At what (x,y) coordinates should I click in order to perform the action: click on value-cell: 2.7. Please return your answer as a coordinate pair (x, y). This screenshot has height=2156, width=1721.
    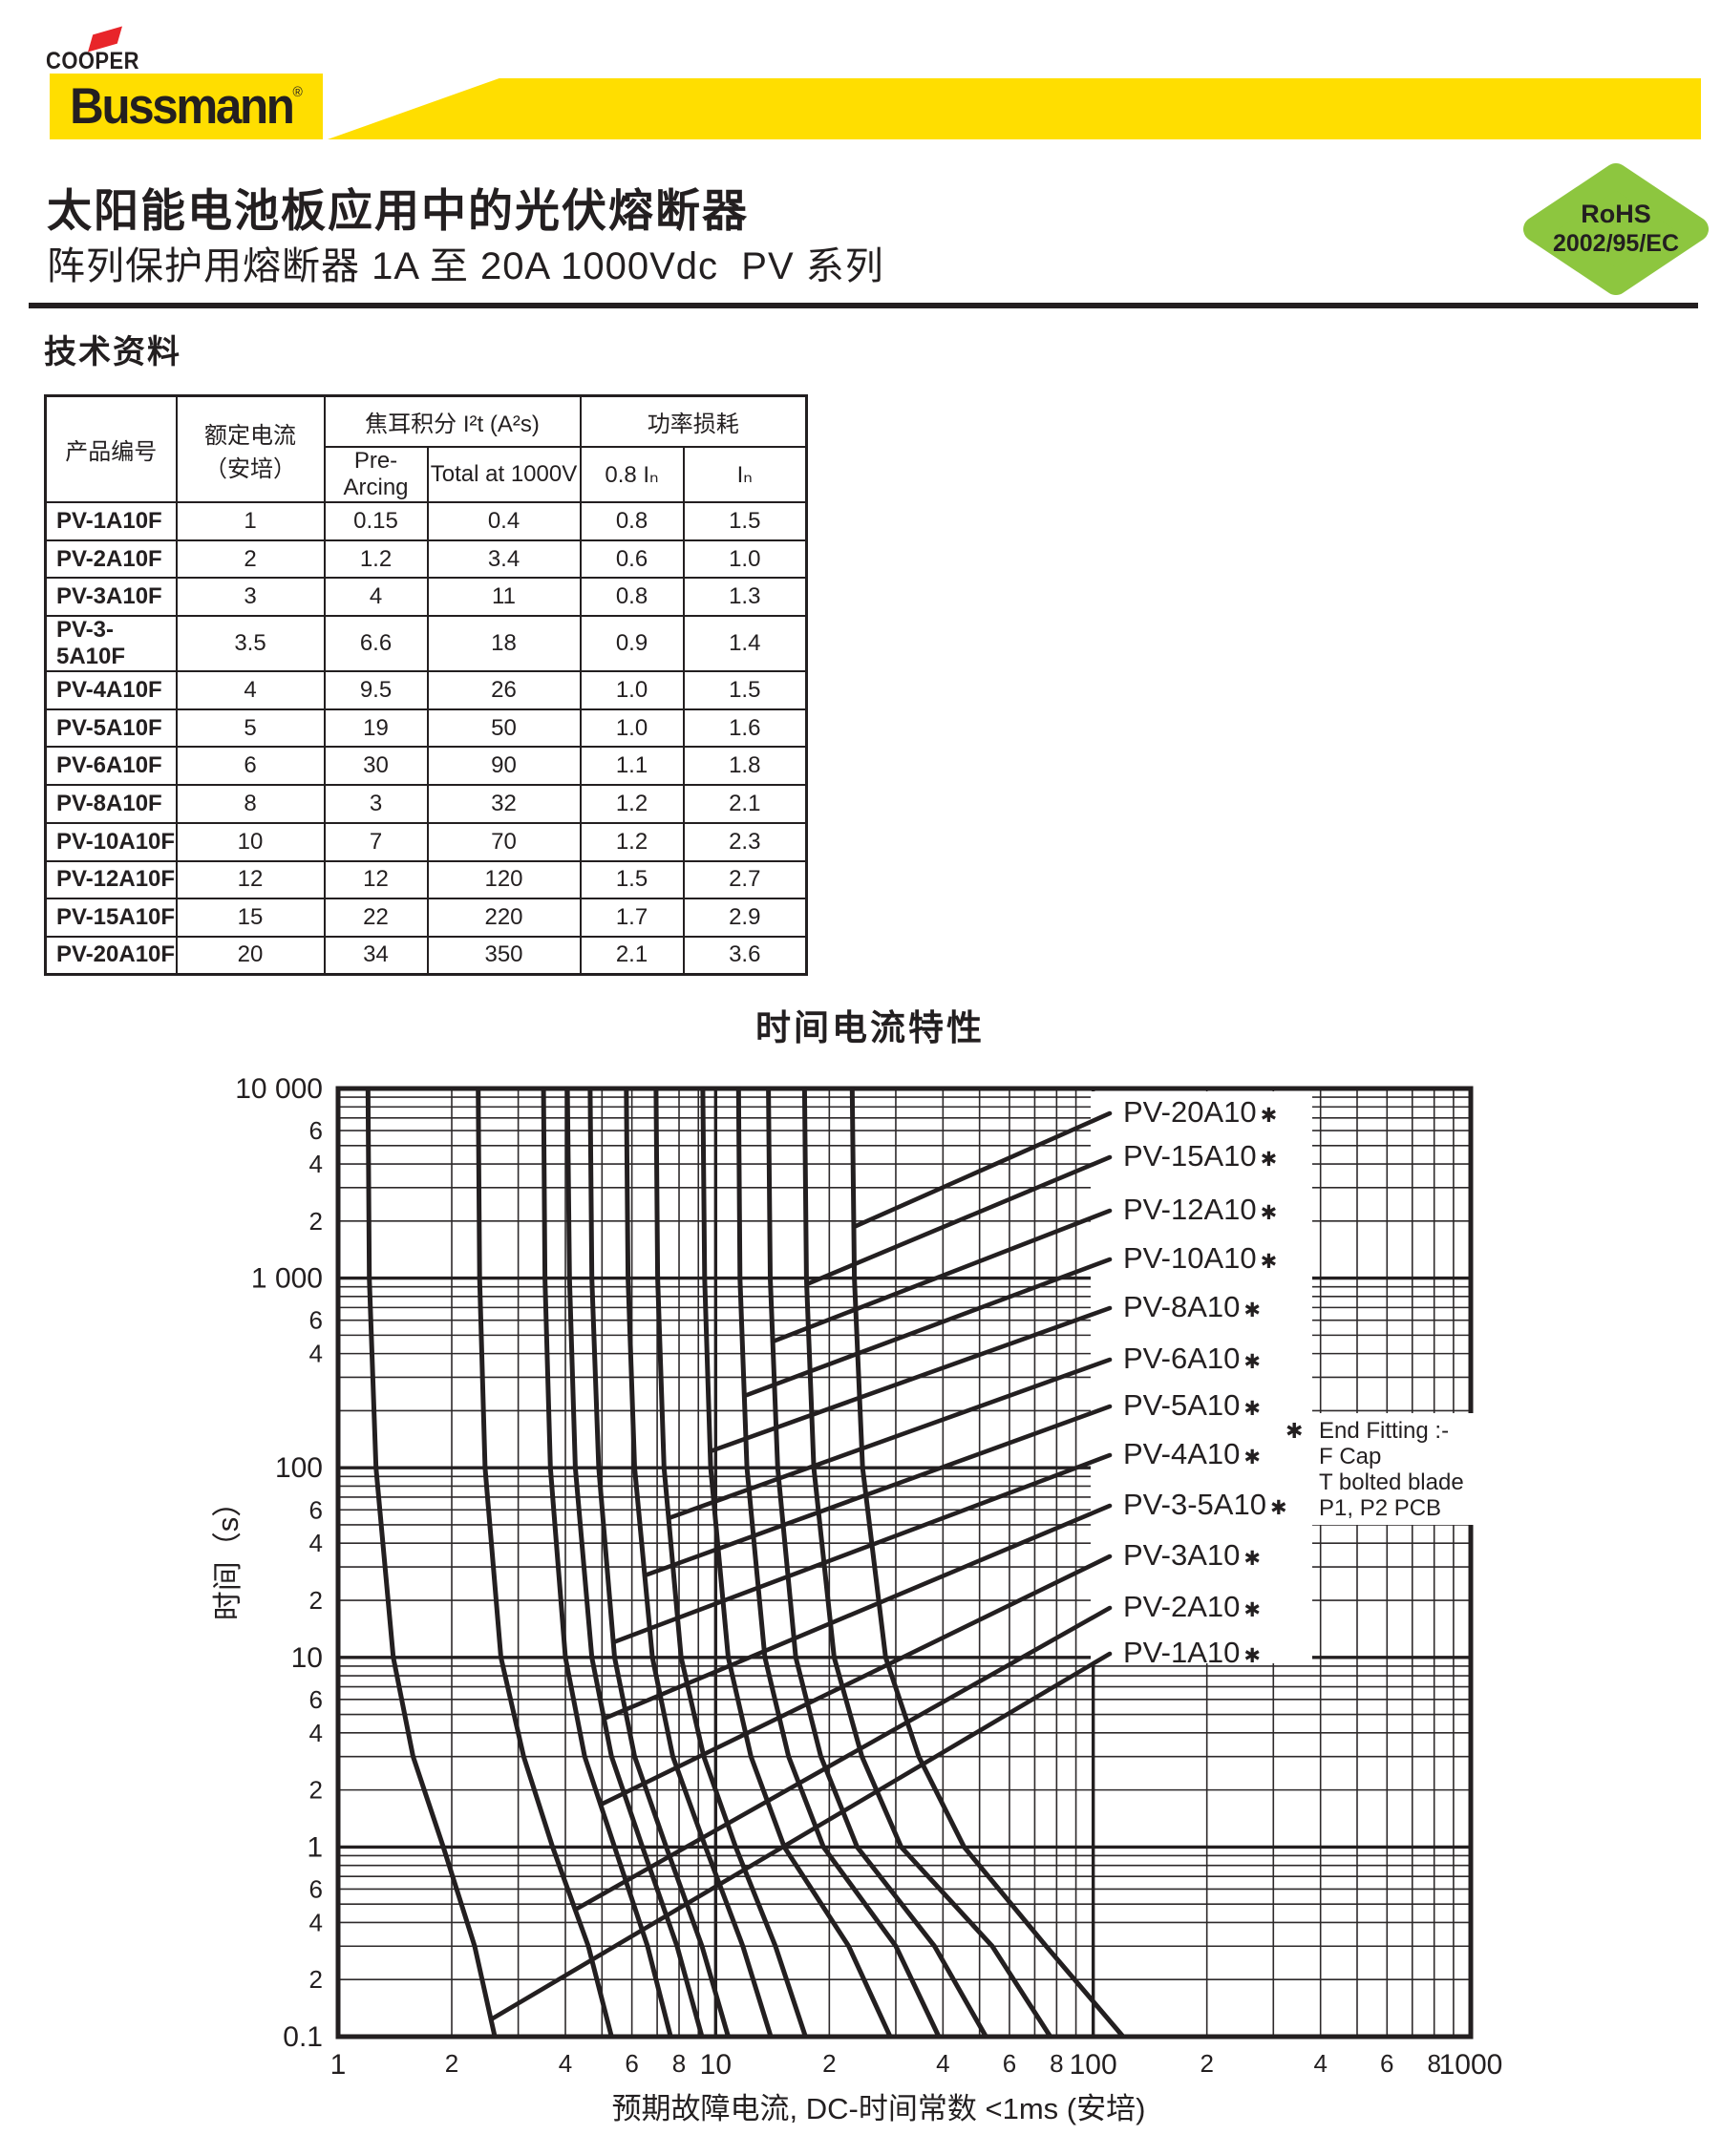
    Looking at the image, I should click on (745, 880).